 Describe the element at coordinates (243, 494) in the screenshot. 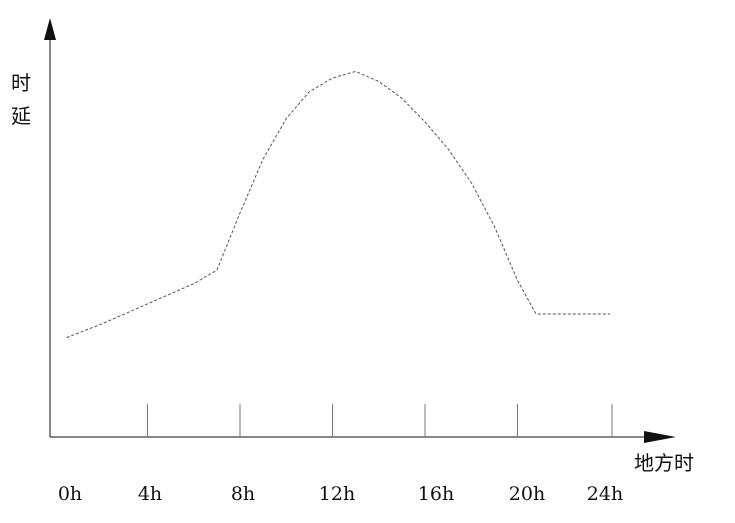

I see `x-tick-label-8h: 8h` at that location.